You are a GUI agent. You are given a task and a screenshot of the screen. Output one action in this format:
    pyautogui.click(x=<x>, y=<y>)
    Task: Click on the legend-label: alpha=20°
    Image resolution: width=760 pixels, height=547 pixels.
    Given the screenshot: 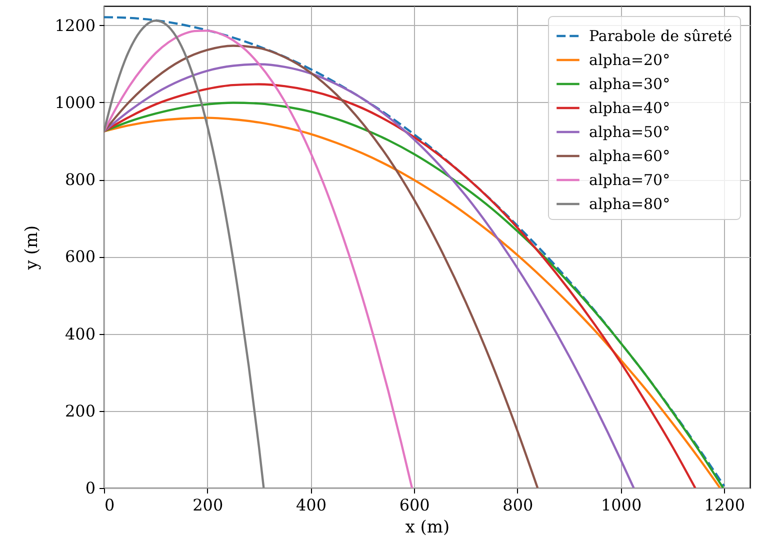 What is the action you would take?
    pyautogui.click(x=629, y=60)
    